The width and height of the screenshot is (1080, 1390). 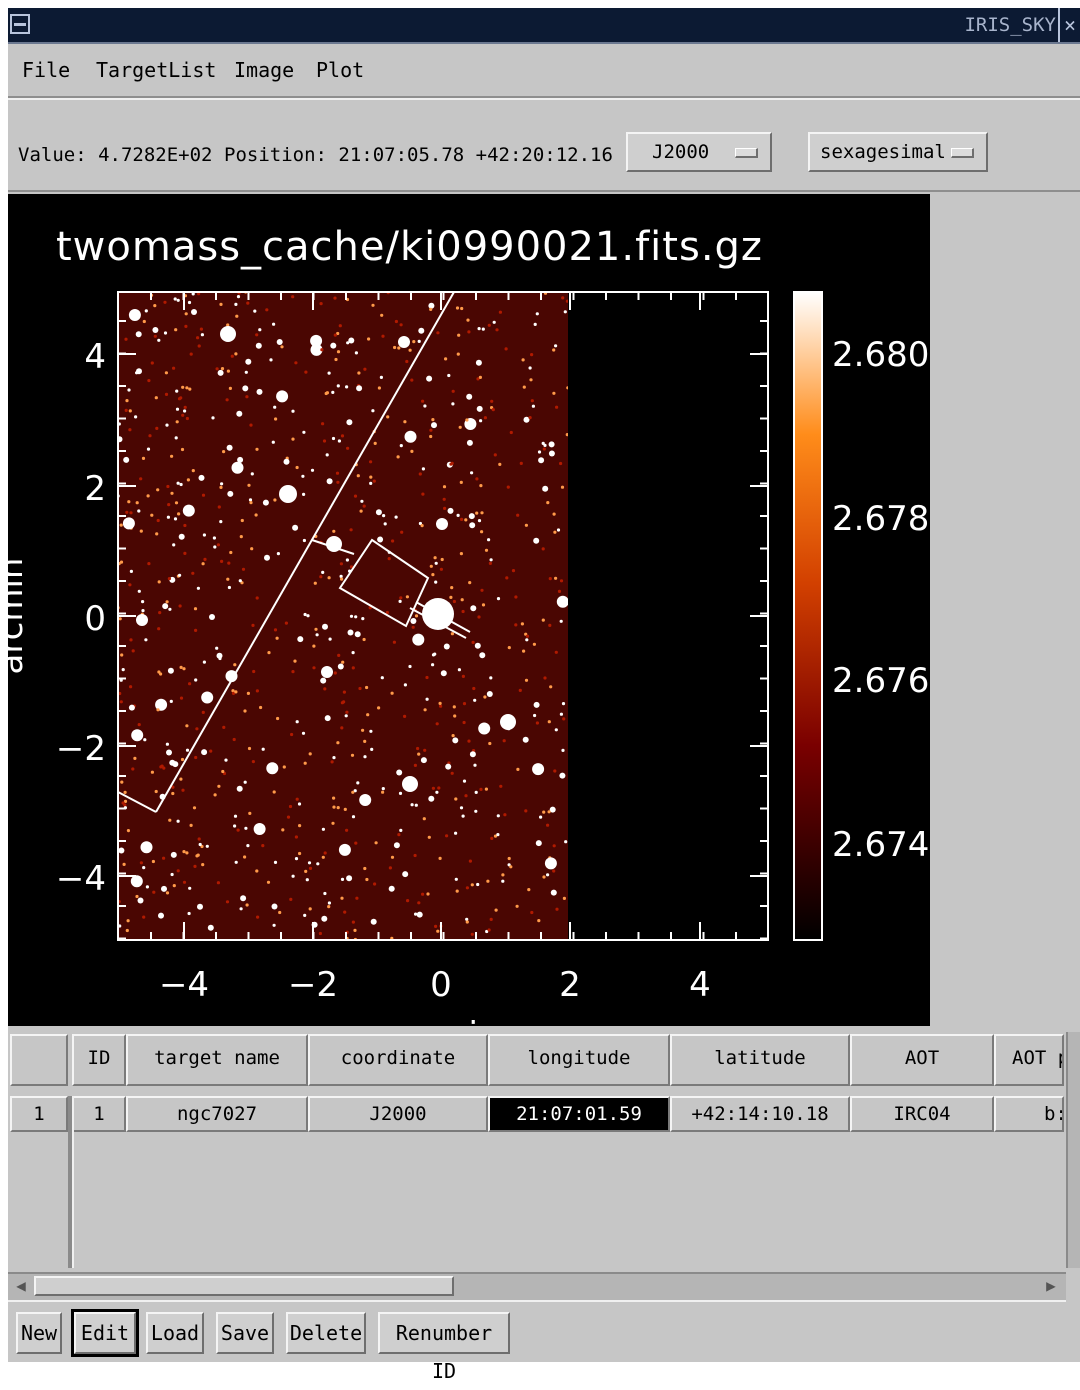 I want to click on edit-button: Edit, so click(x=105, y=1333).